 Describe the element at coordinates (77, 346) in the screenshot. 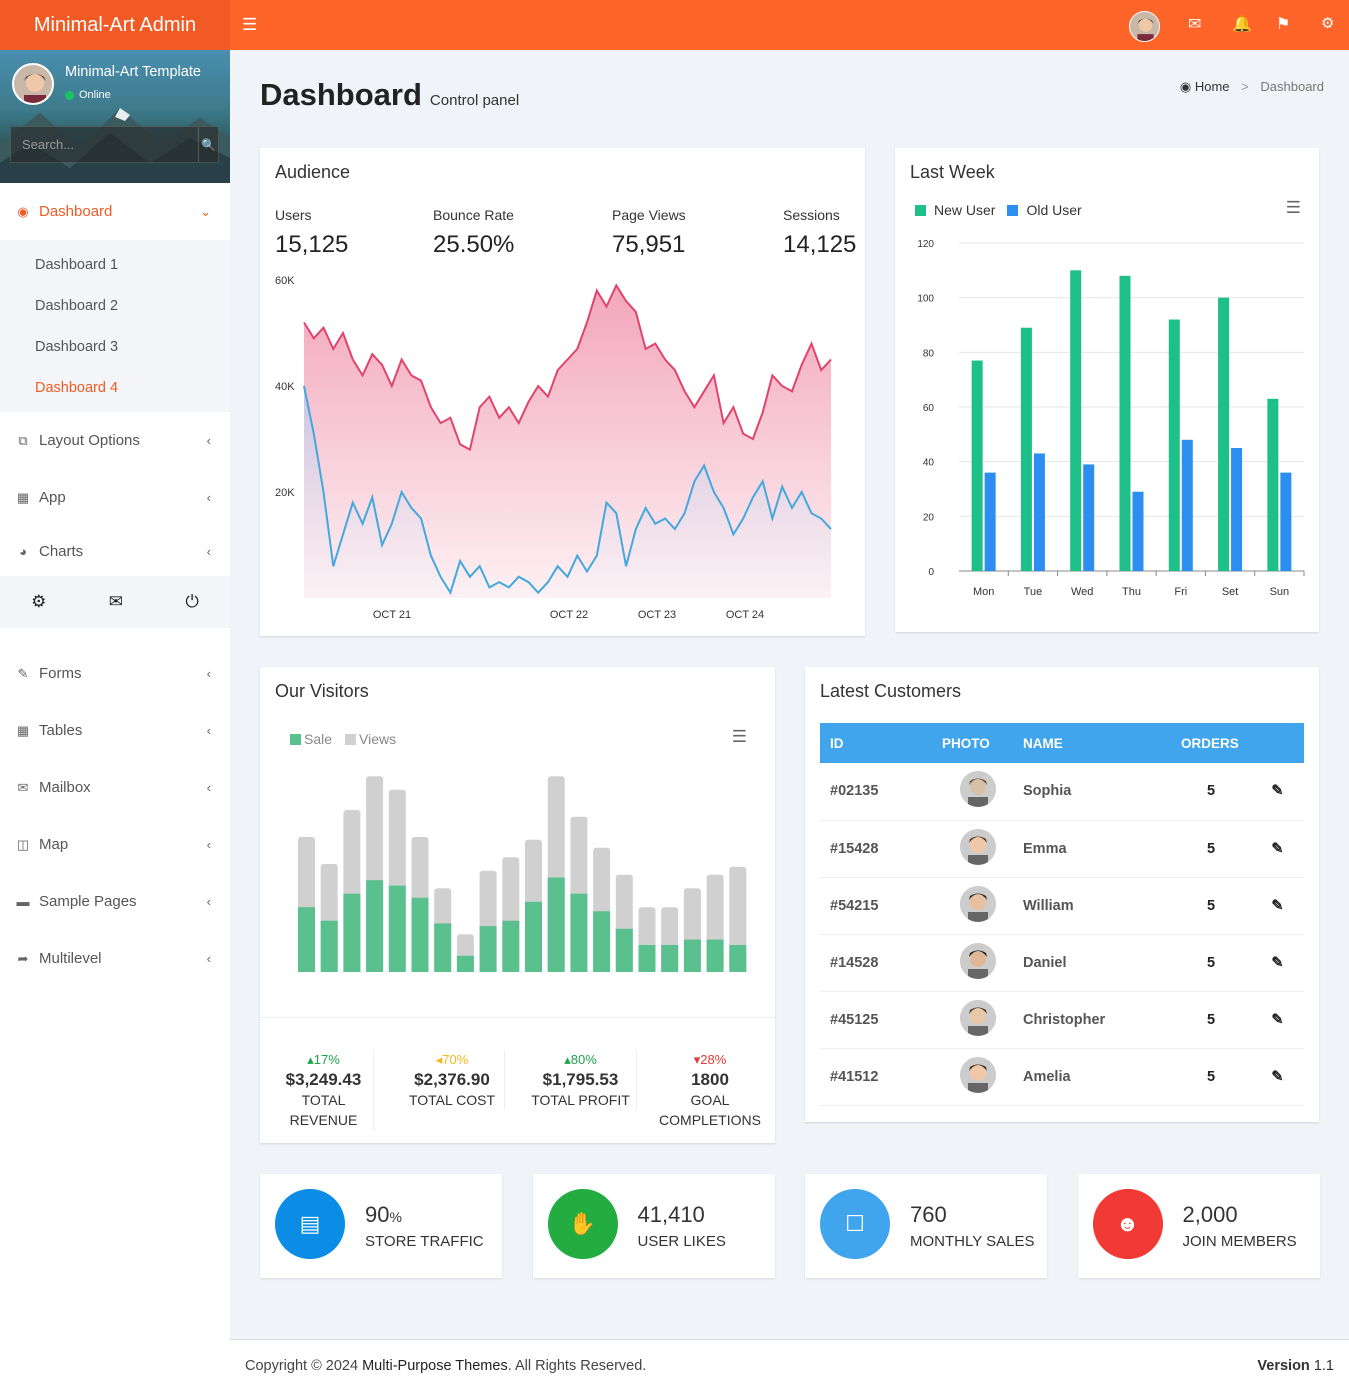

I see `sidebar-subitem-dashboard-3: Dashboard 3` at that location.